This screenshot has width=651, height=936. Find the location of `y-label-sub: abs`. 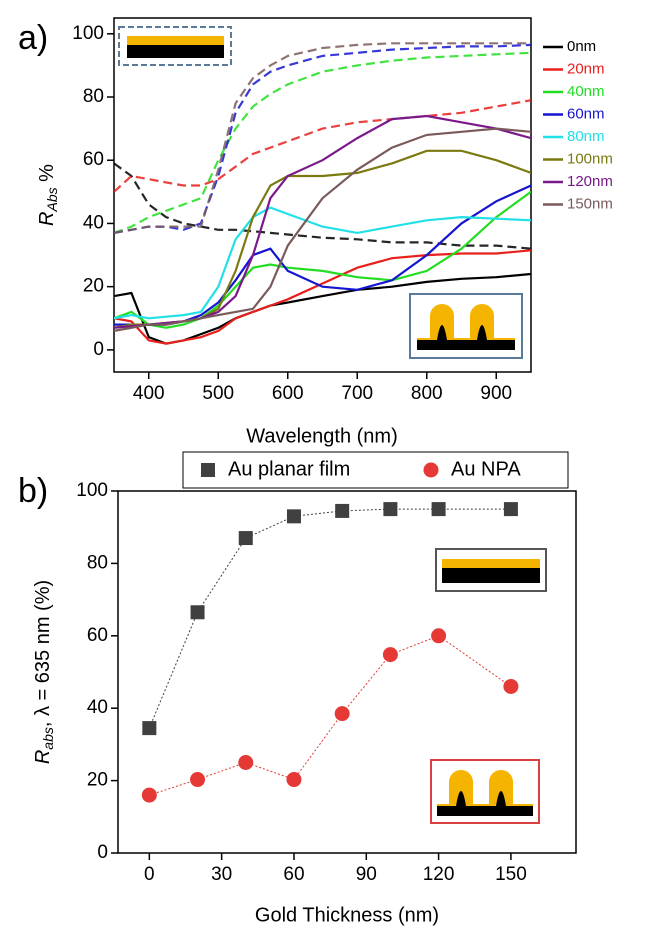

y-label-sub: abs is located at coordinates (48, 738).